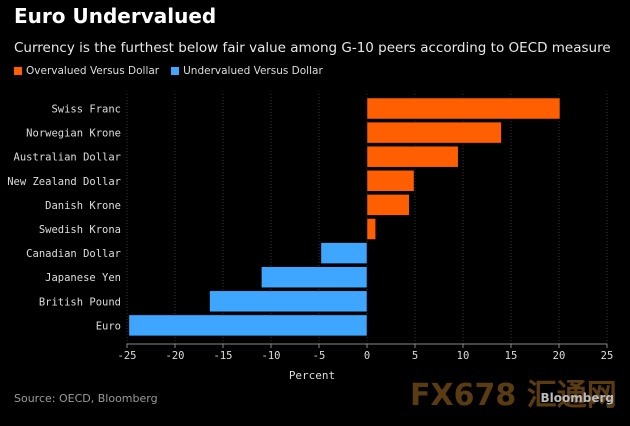 The image size is (630, 426). I want to click on legend-swatch-overvalued, so click(18, 71).